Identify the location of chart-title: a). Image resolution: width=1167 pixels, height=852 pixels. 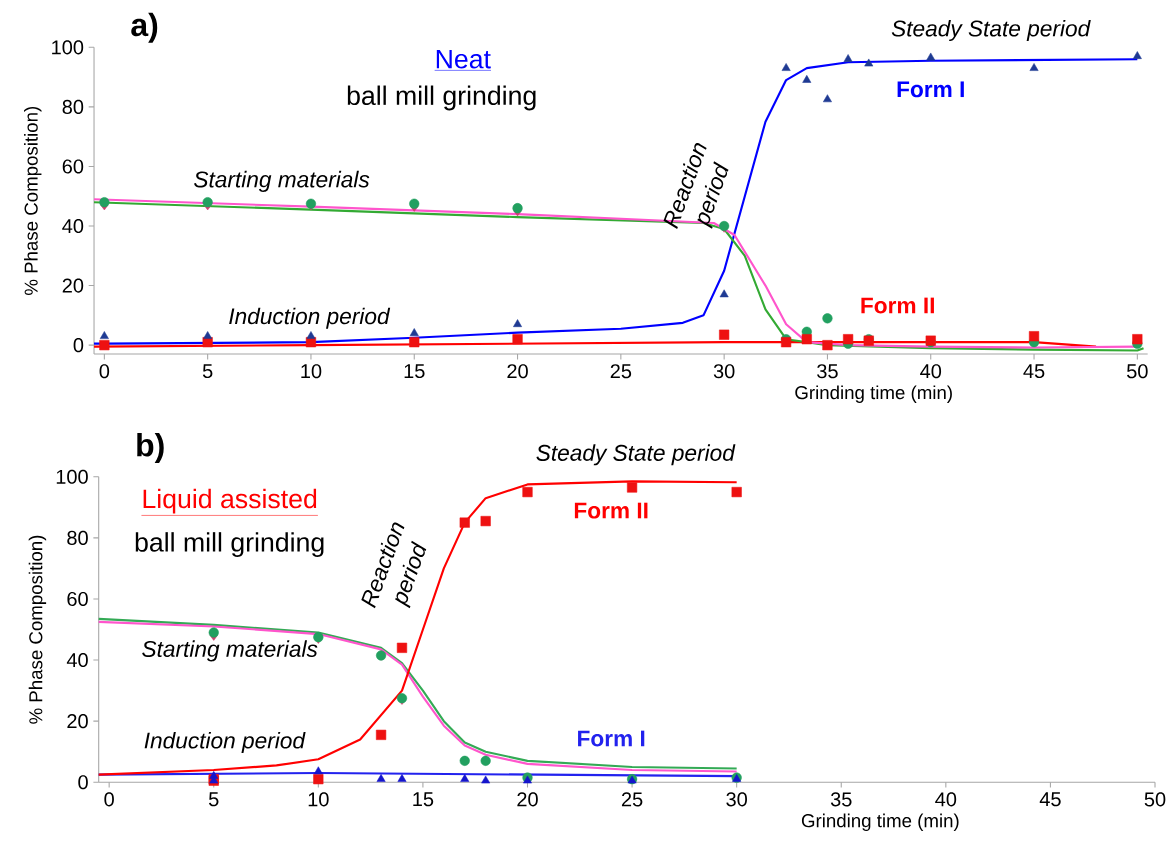
(144, 27).